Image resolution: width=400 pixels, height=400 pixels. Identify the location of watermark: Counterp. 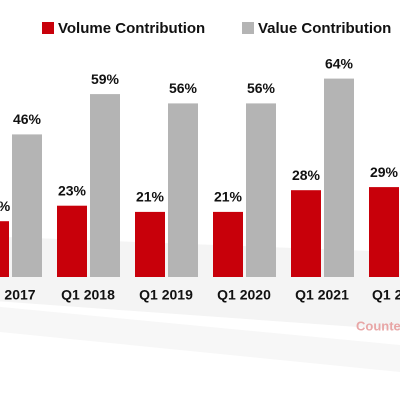
(378, 325).